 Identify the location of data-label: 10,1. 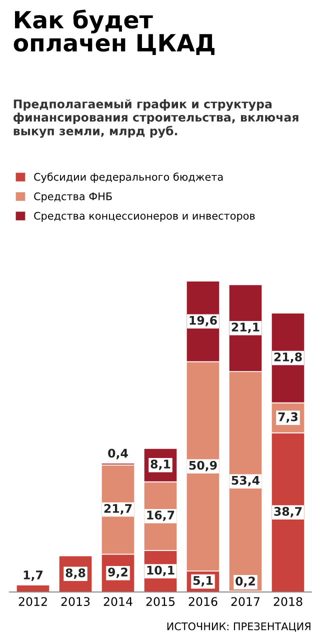
(160, 571).